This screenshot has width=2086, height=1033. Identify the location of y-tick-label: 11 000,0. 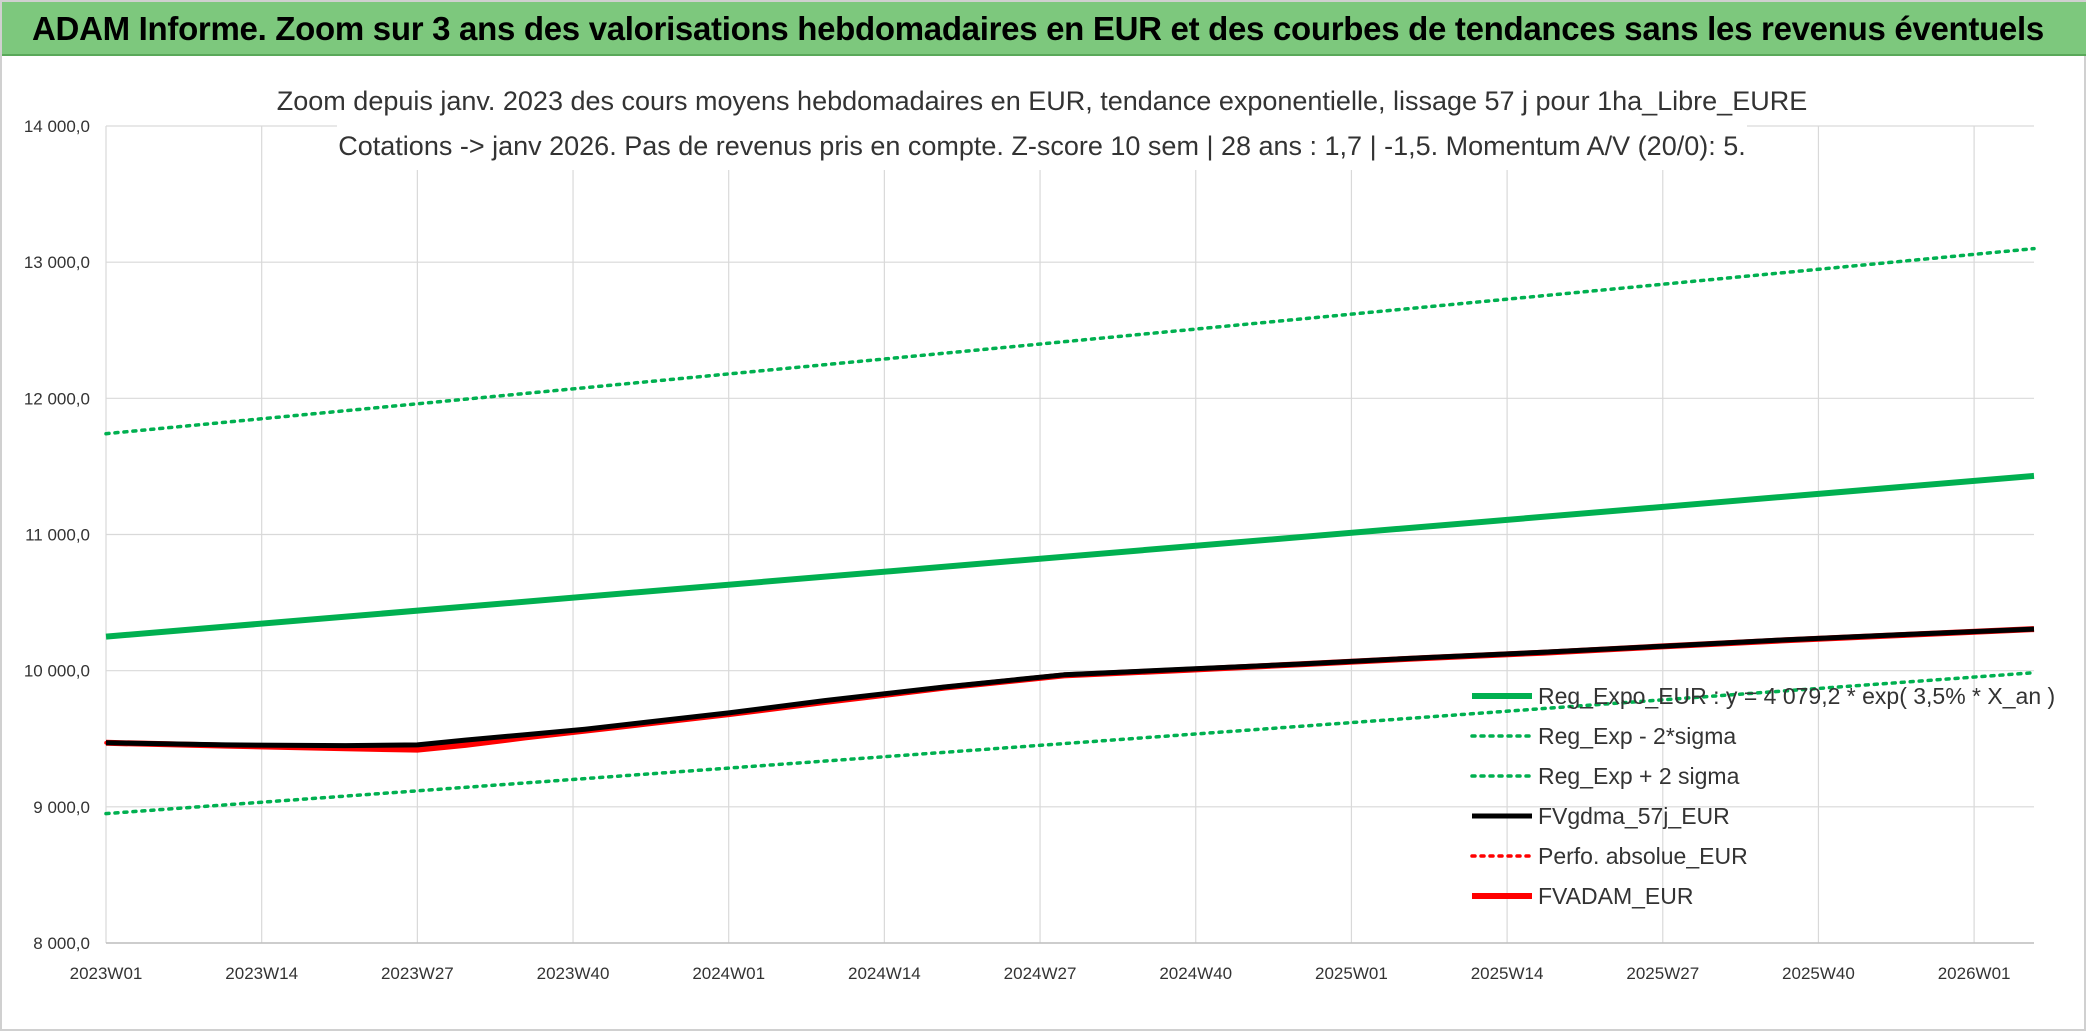
(57, 535).